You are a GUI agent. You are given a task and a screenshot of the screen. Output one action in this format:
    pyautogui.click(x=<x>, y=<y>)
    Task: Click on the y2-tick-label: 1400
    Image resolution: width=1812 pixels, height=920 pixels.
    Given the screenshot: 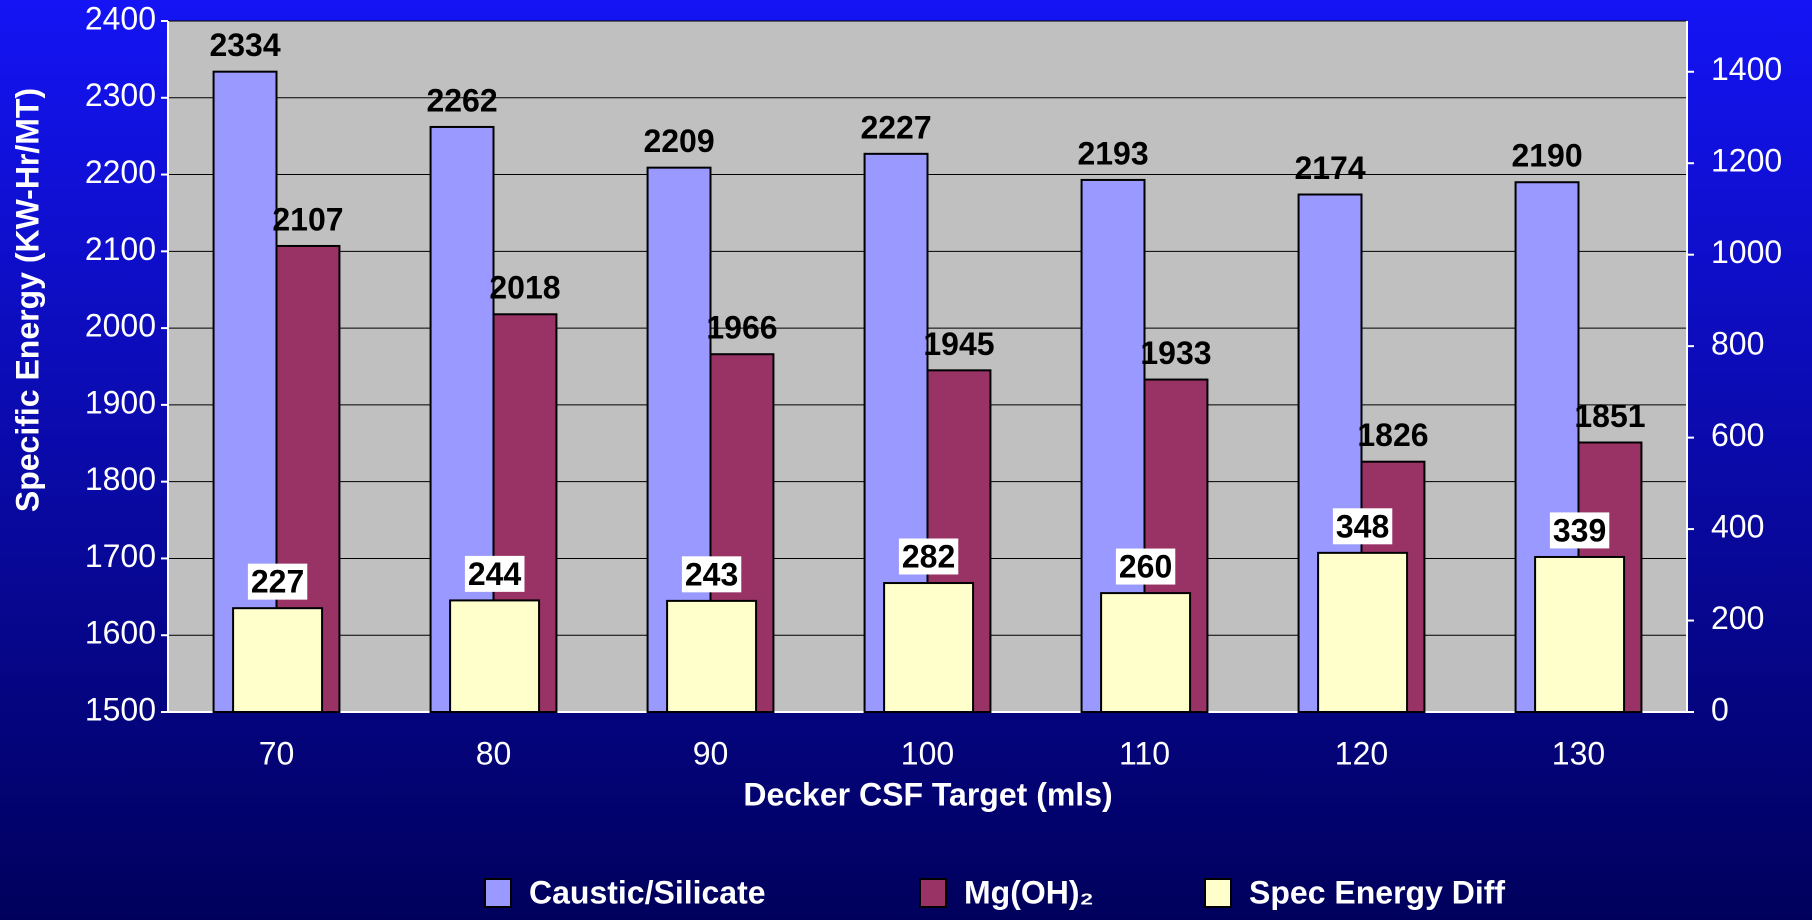 What is the action you would take?
    pyautogui.click(x=1746, y=69)
    